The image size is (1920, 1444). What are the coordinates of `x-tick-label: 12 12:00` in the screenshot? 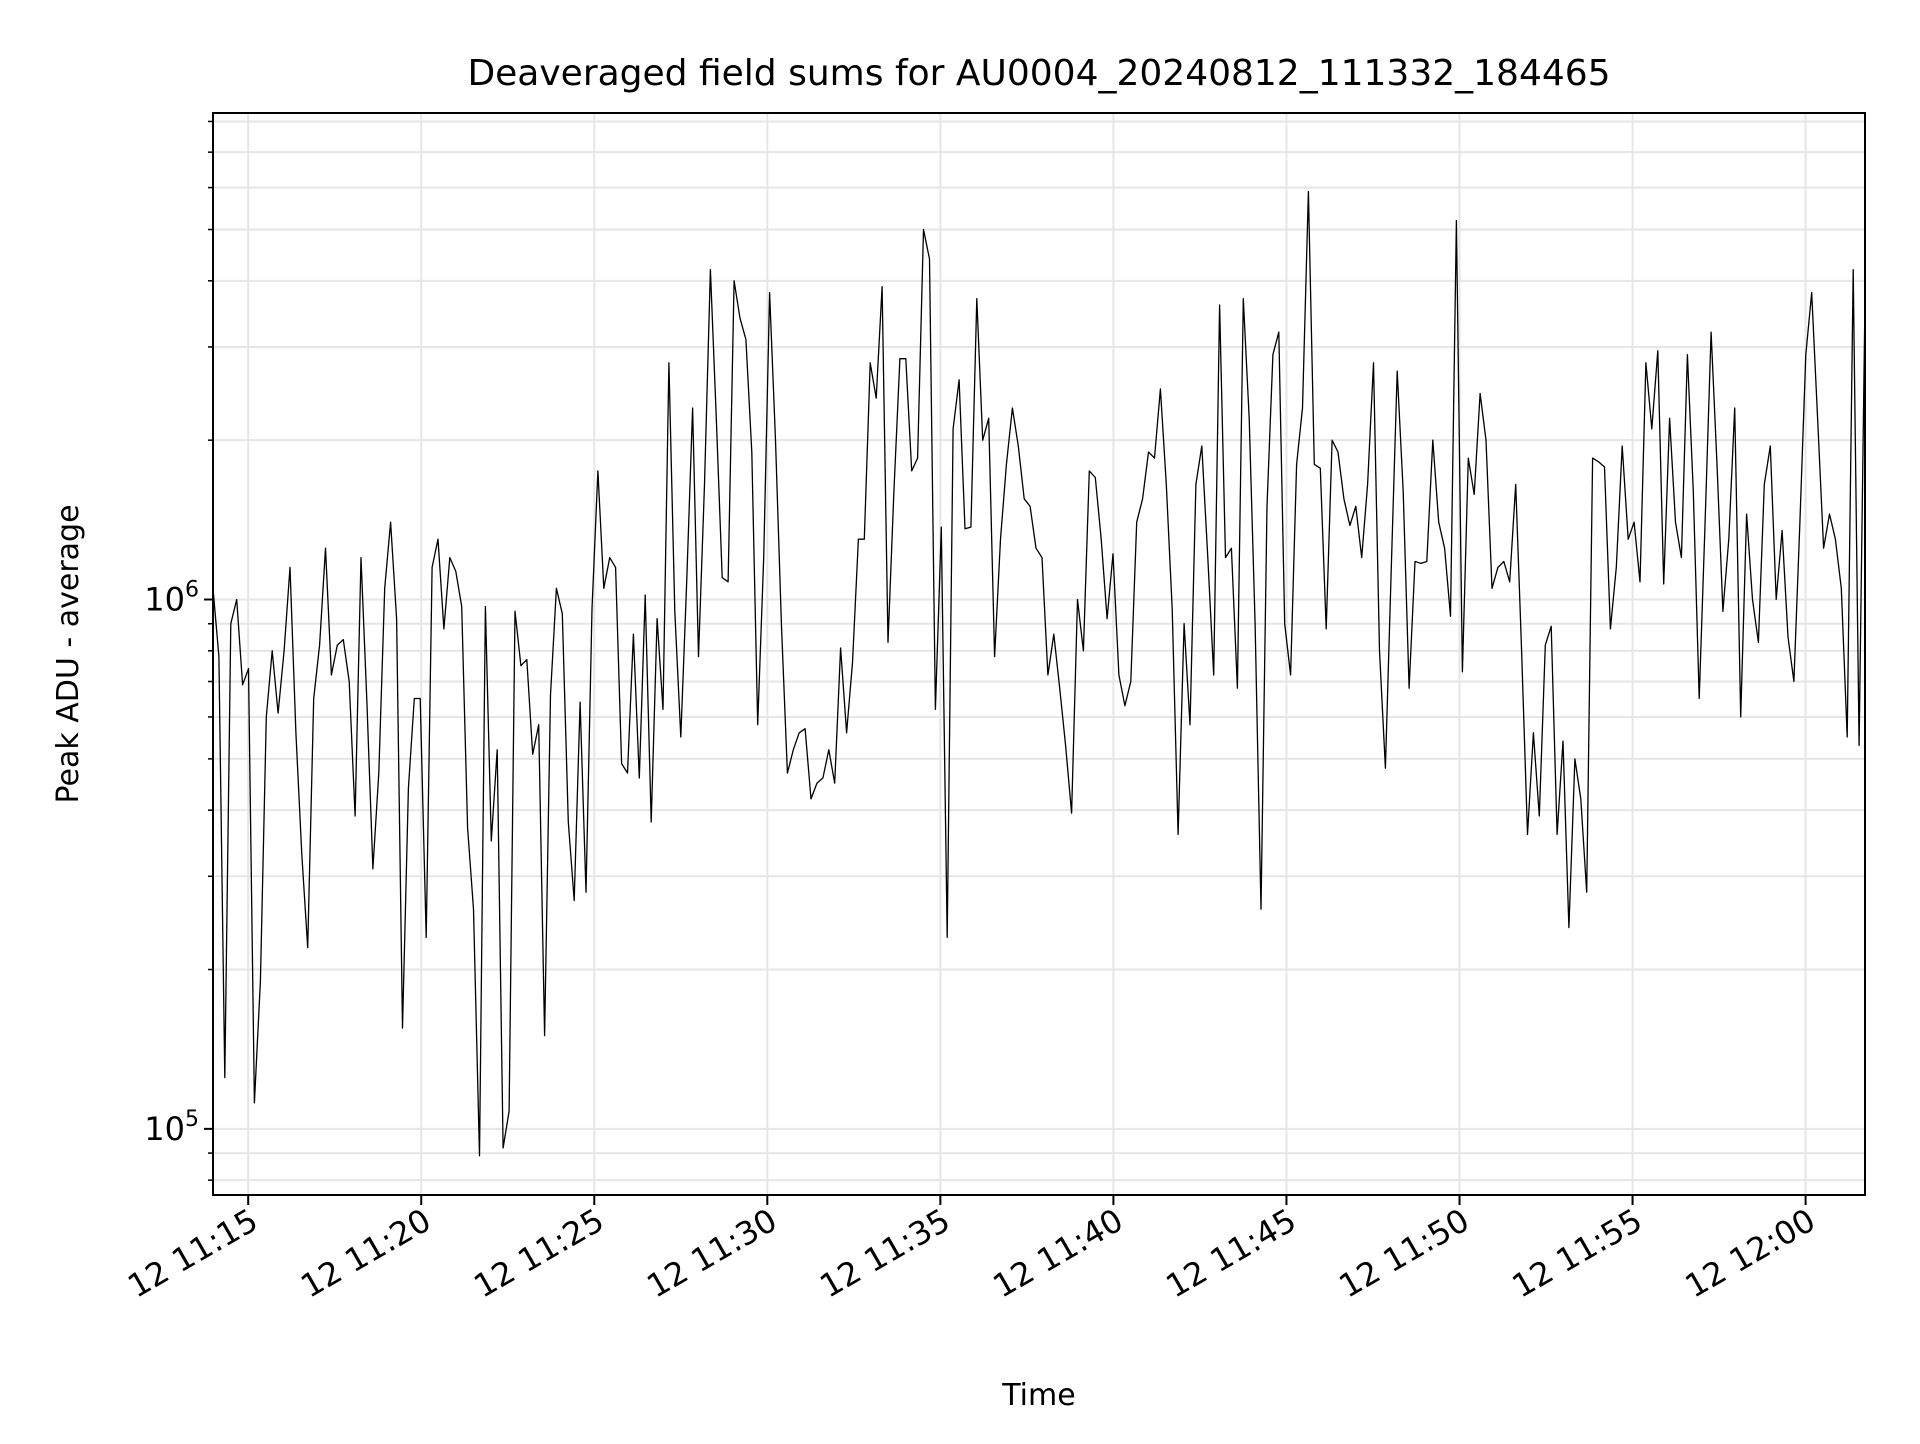 It's located at (1750, 1253).